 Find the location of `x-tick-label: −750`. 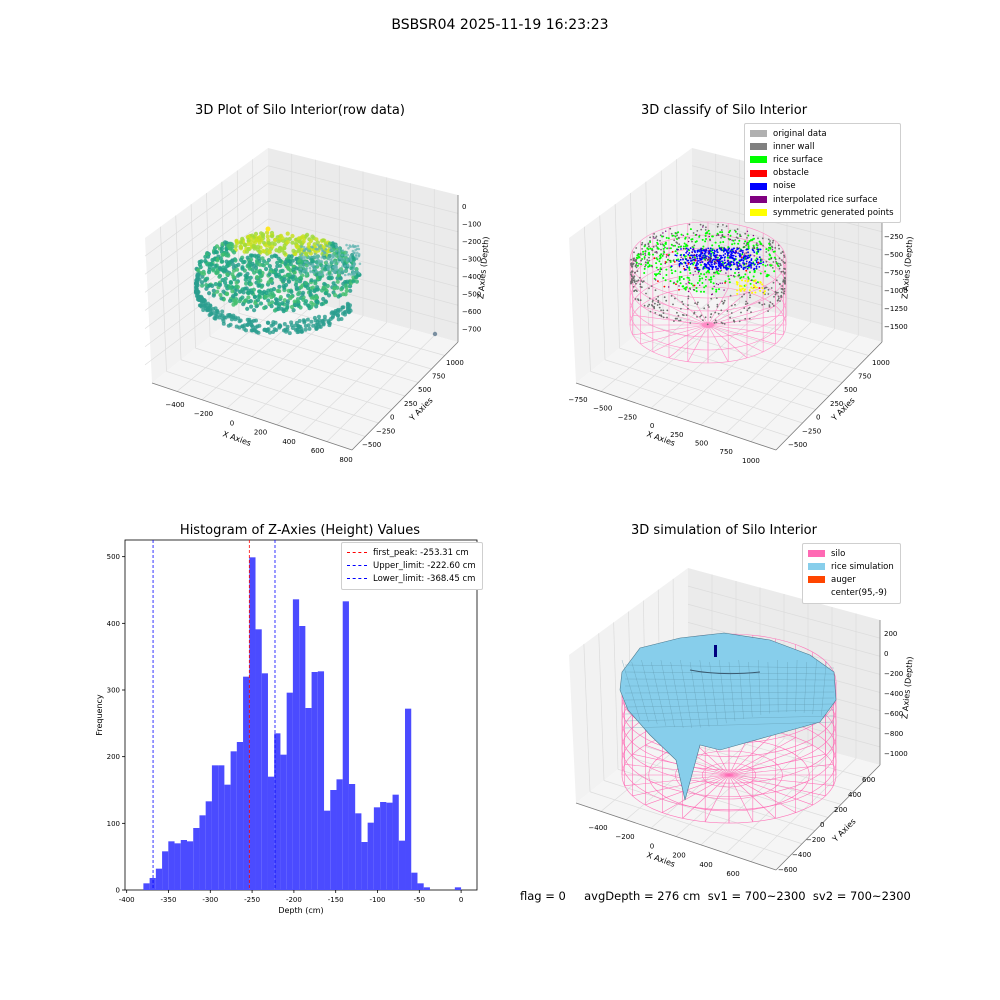

x-tick-label: −750 is located at coordinates (577, 400).